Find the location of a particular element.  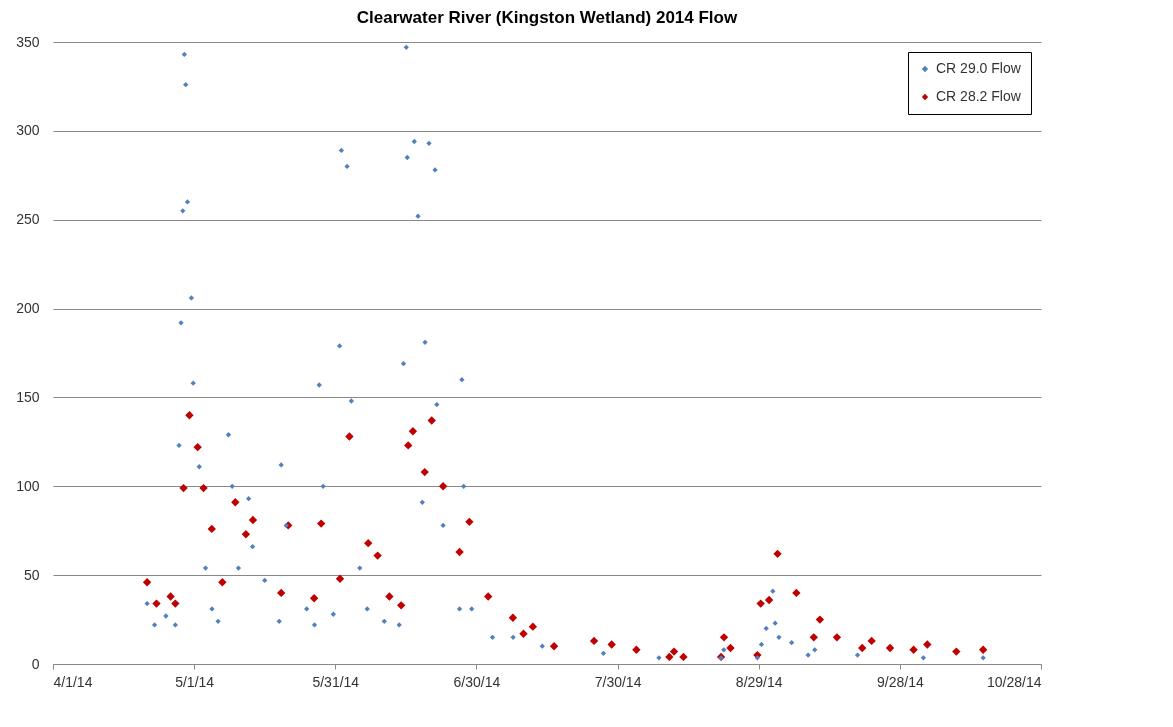

legend-label: CR 29.0 Flow is located at coordinates (979, 68).